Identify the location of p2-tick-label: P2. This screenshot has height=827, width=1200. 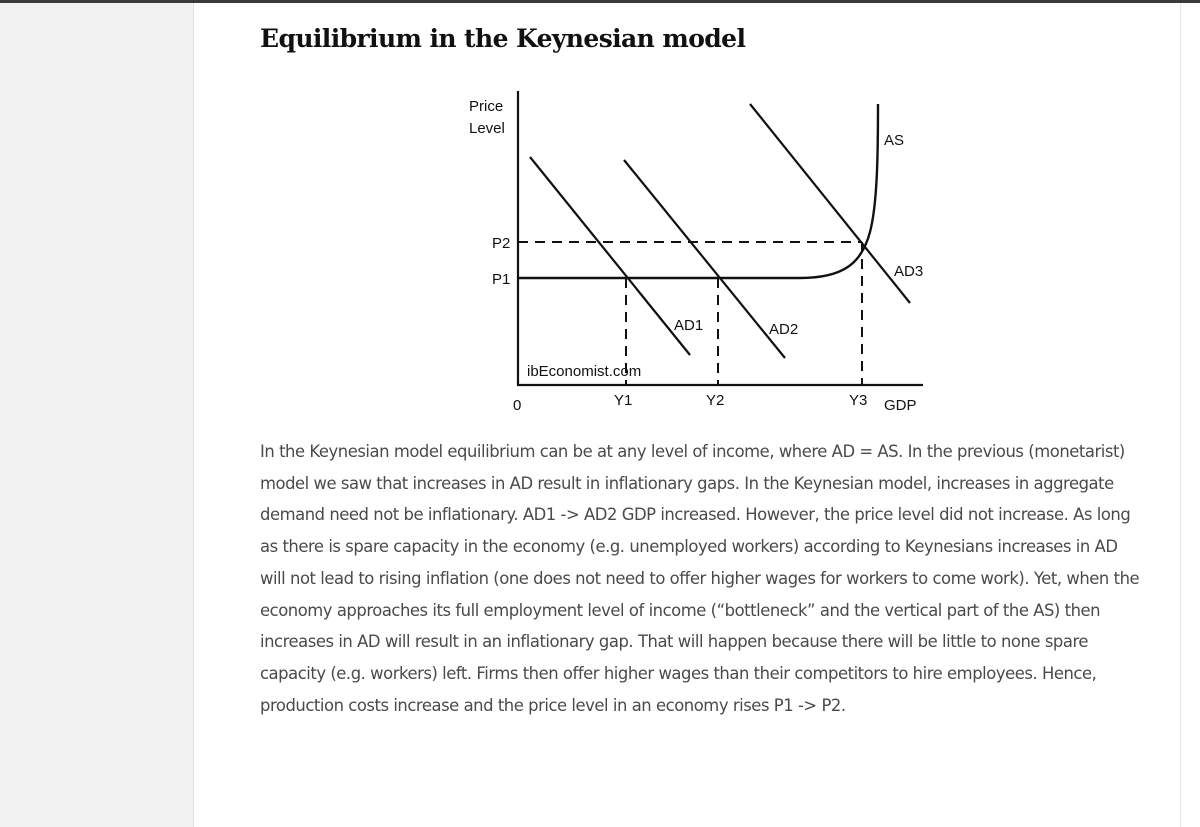
(501, 243).